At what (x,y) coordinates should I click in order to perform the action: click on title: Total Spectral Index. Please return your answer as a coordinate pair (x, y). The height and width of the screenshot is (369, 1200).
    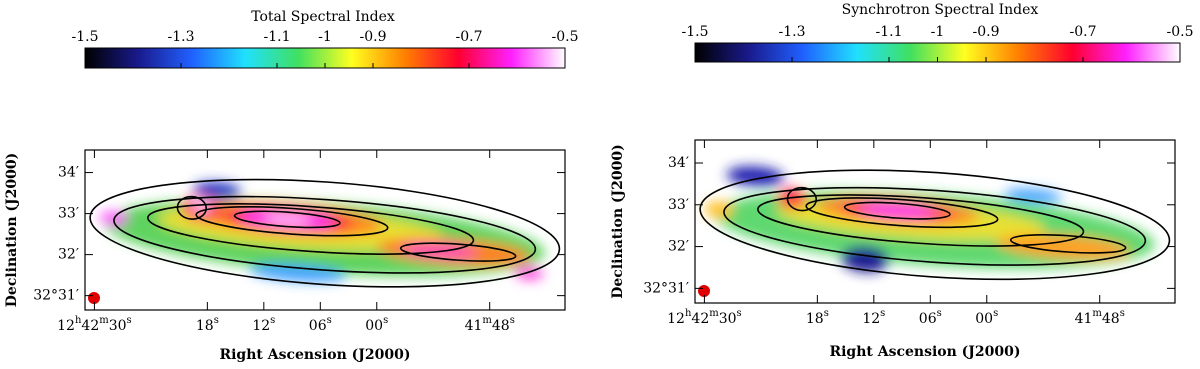
    Looking at the image, I should click on (323, 17).